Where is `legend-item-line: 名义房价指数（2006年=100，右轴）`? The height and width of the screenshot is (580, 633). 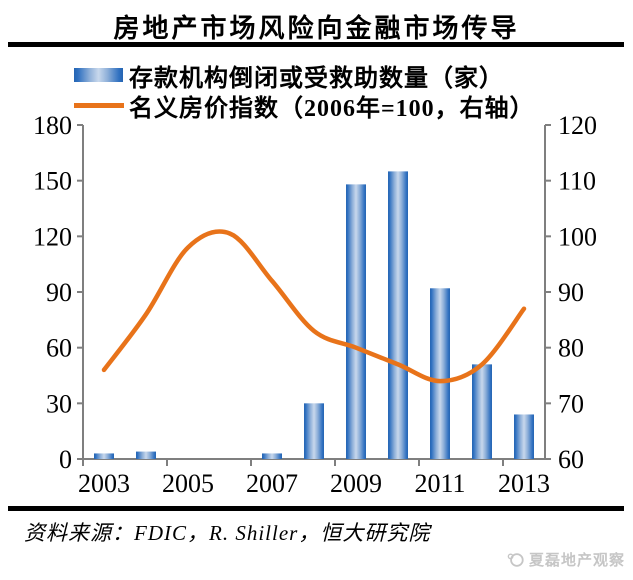 legend-item-line: 名义房价指数（2006年=100，右轴） is located at coordinates (304, 106).